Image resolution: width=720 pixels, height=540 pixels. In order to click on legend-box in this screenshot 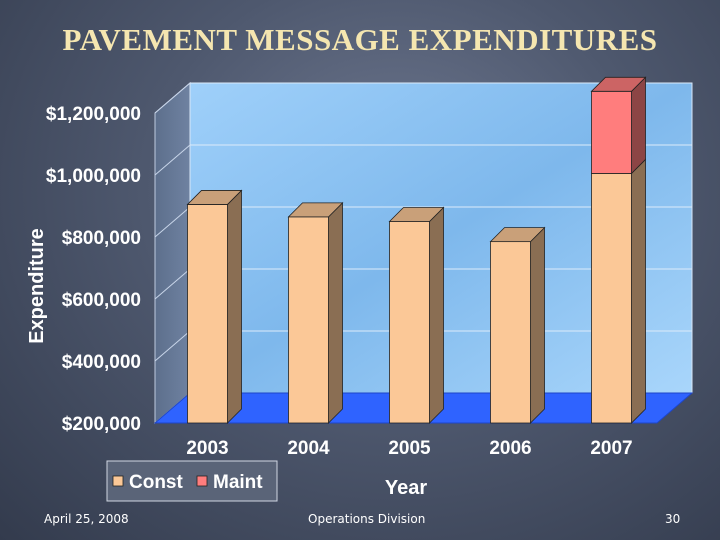, I will do `click(192, 481)`.